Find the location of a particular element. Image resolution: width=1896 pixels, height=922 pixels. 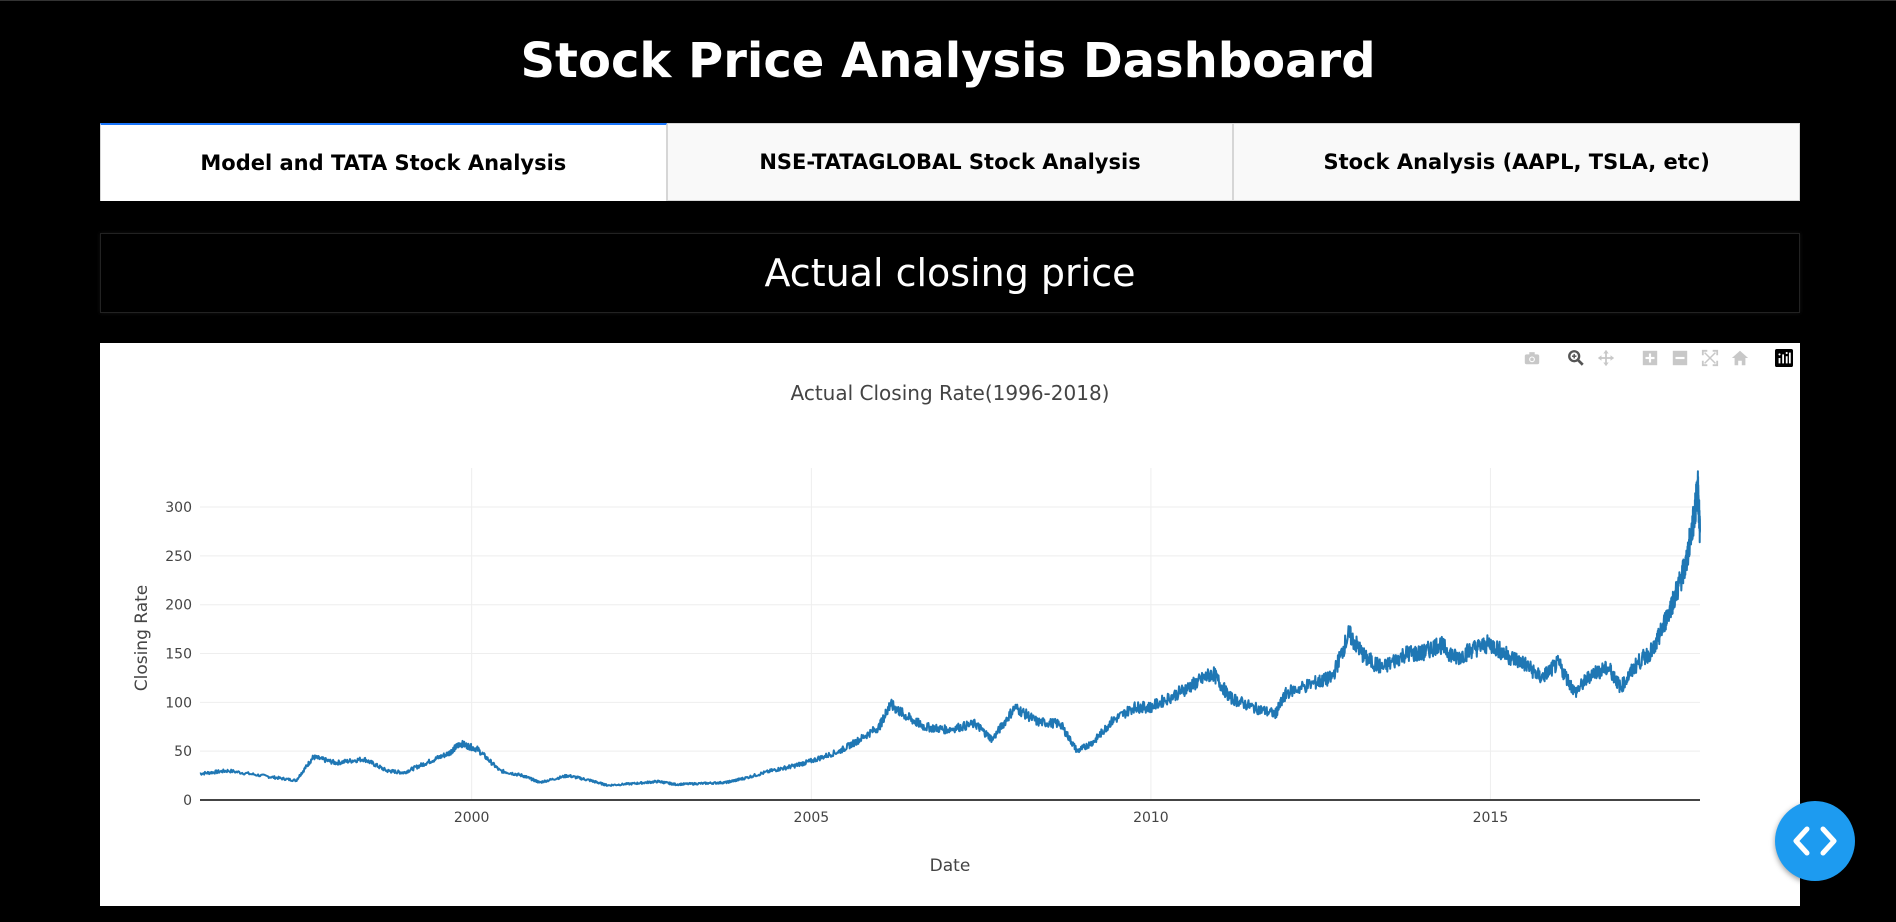

tab-model-tata: Model and TATA Stock Analysis is located at coordinates (383, 162).